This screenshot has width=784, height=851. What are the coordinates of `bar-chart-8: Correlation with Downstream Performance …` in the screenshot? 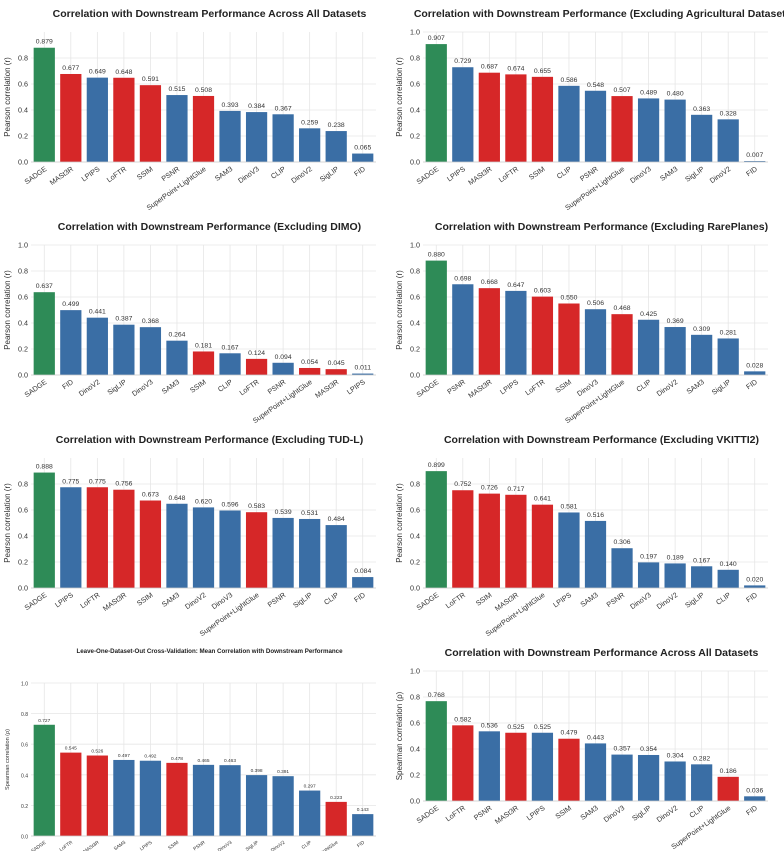 It's located at (581, 749).